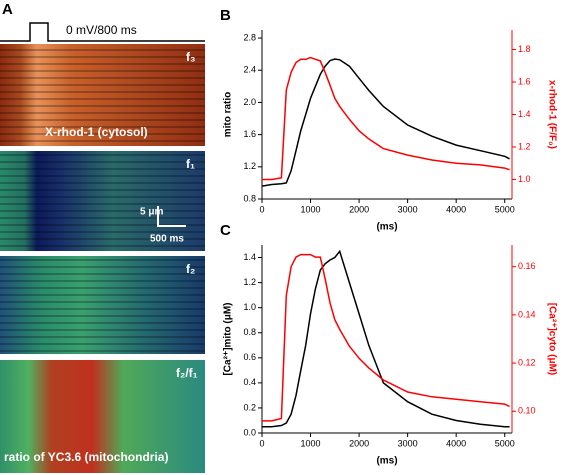 The height and width of the screenshot is (475, 567). I want to click on image-tag: f₂/f₁, so click(187, 373).